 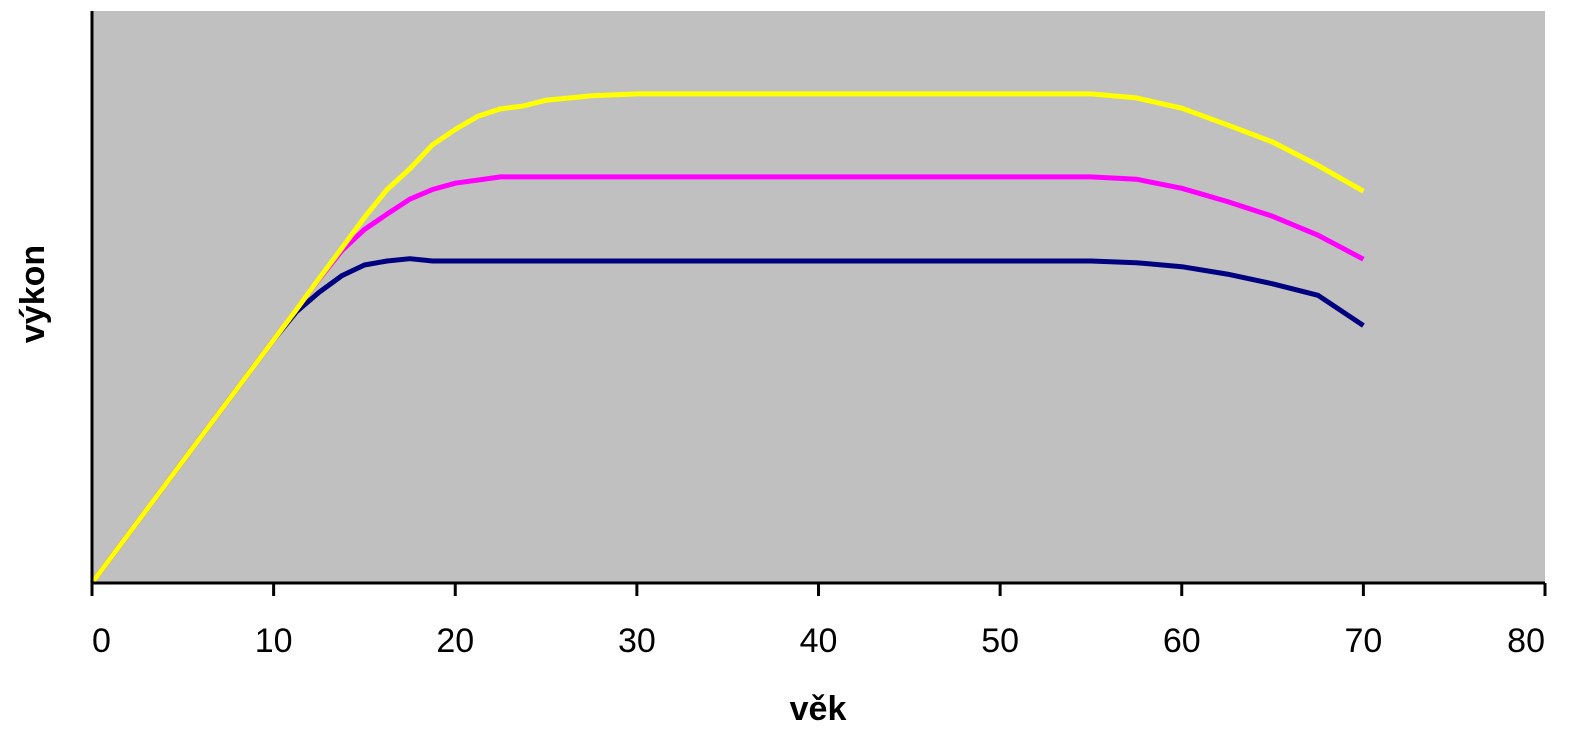 I want to click on x-tick-layer: 0 10 20 30 40 50 60 70 80, so click(x=818, y=621).